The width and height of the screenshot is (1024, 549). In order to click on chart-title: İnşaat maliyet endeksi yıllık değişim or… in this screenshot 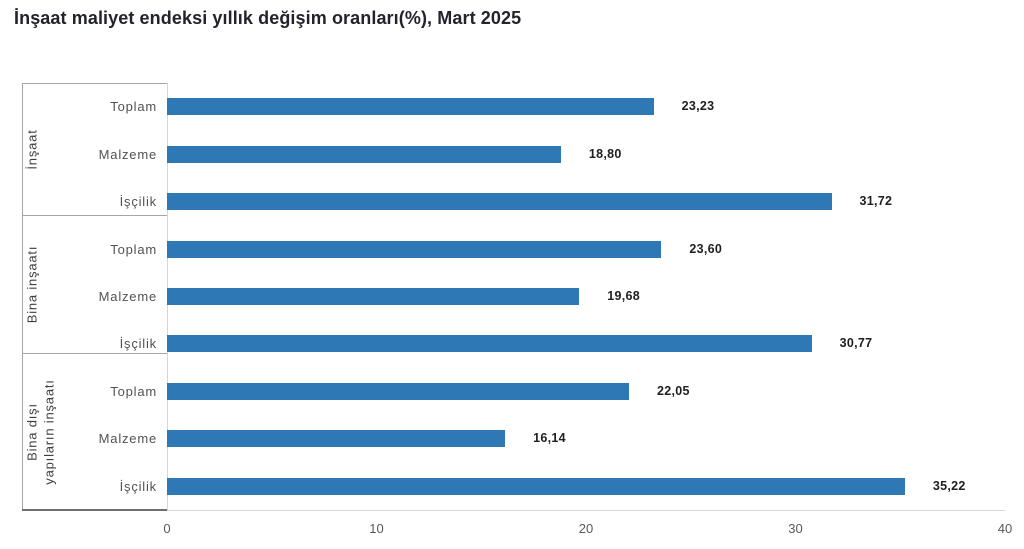, I will do `click(268, 18)`.